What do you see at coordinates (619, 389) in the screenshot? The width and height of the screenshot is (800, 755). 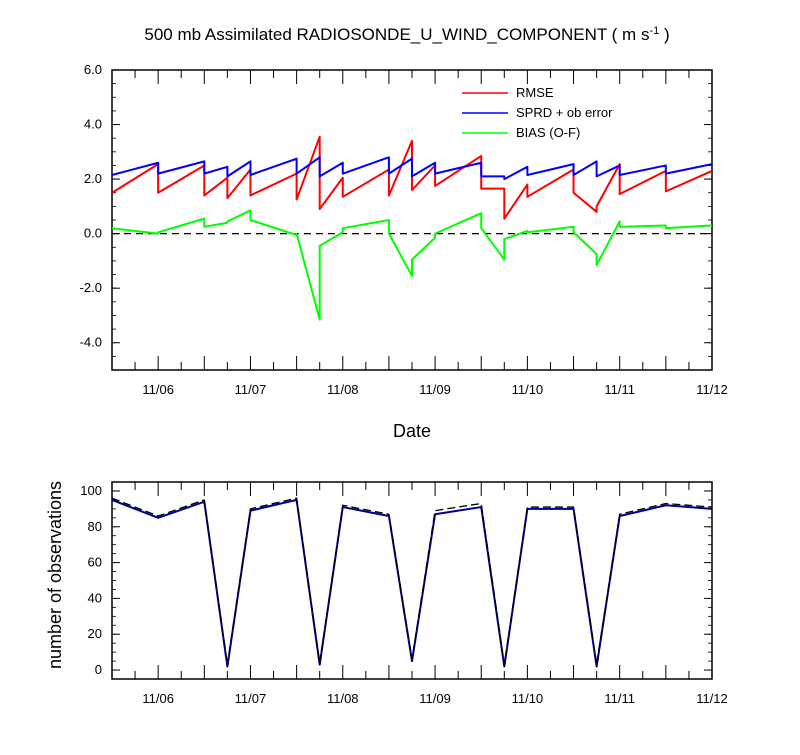 I see `top-xtick-label: 11/11` at bounding box center [619, 389].